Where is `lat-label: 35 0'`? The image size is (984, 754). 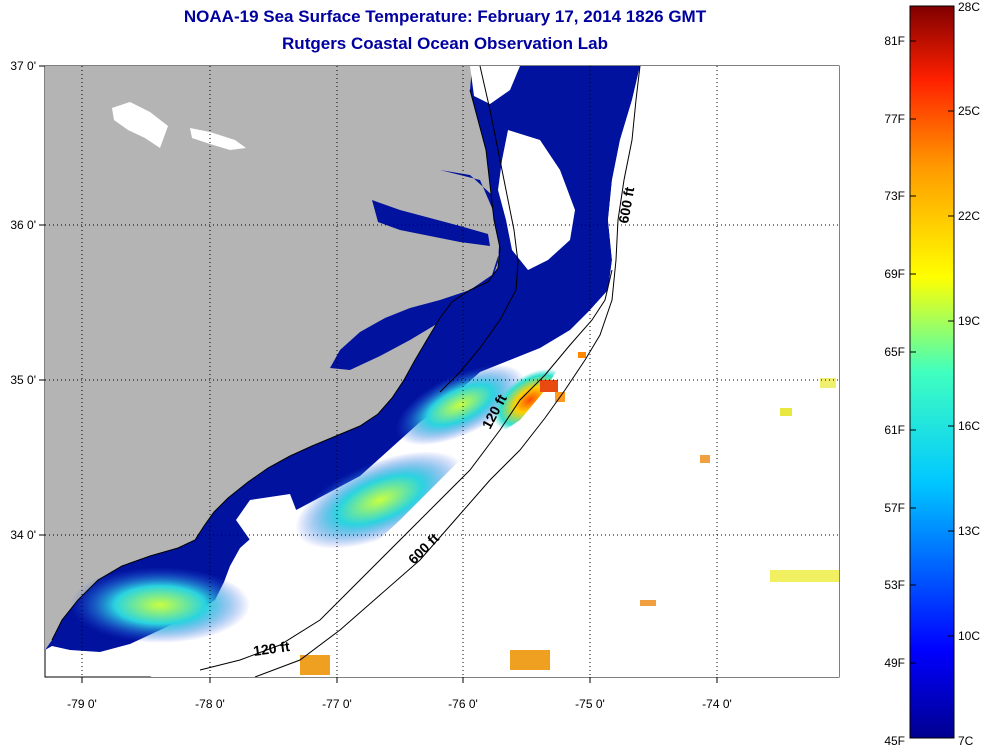
lat-label: 35 0' is located at coordinates (23, 380).